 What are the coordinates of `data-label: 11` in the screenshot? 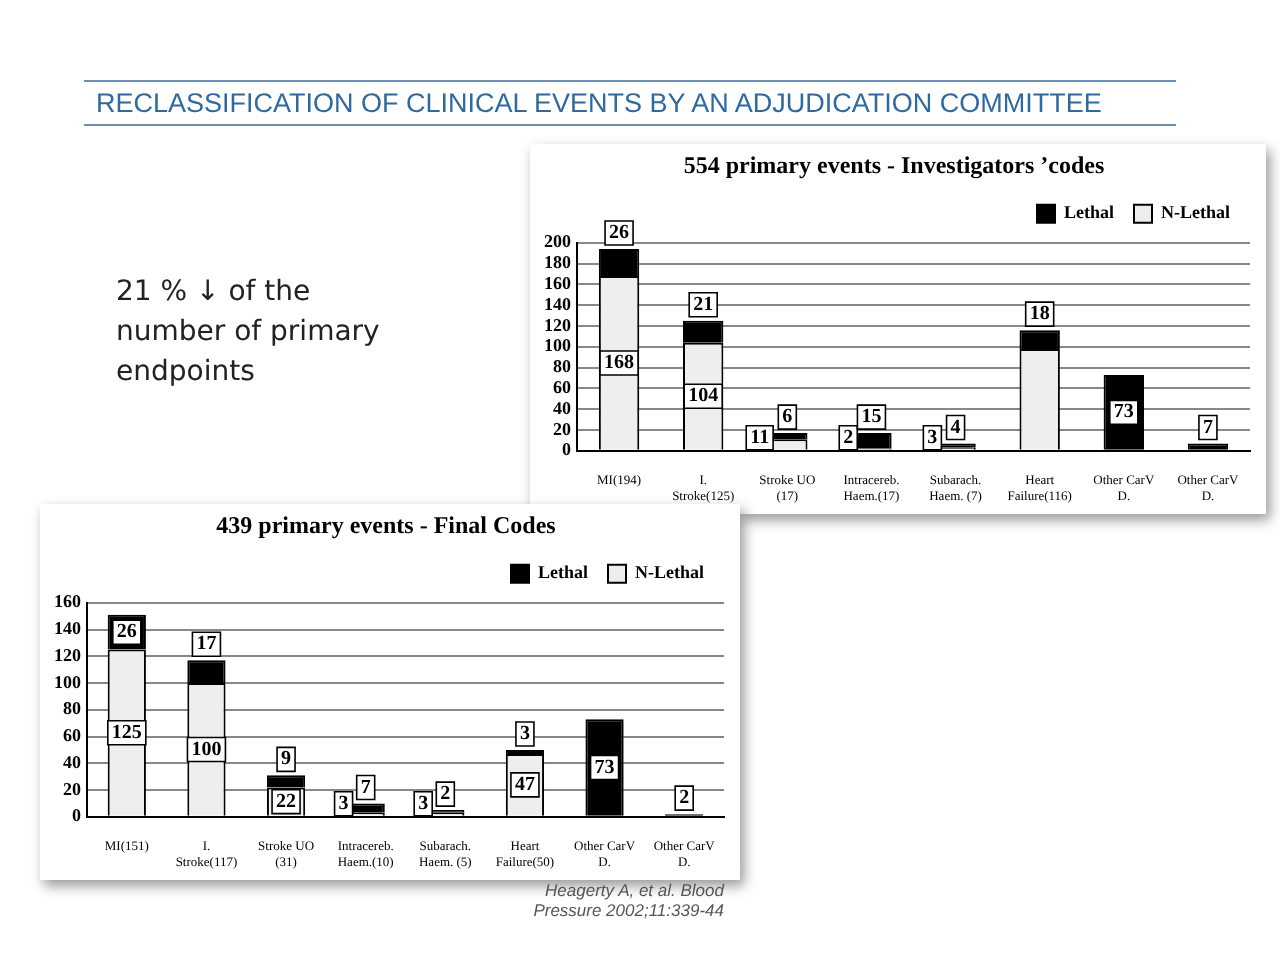 It's located at (760, 437).